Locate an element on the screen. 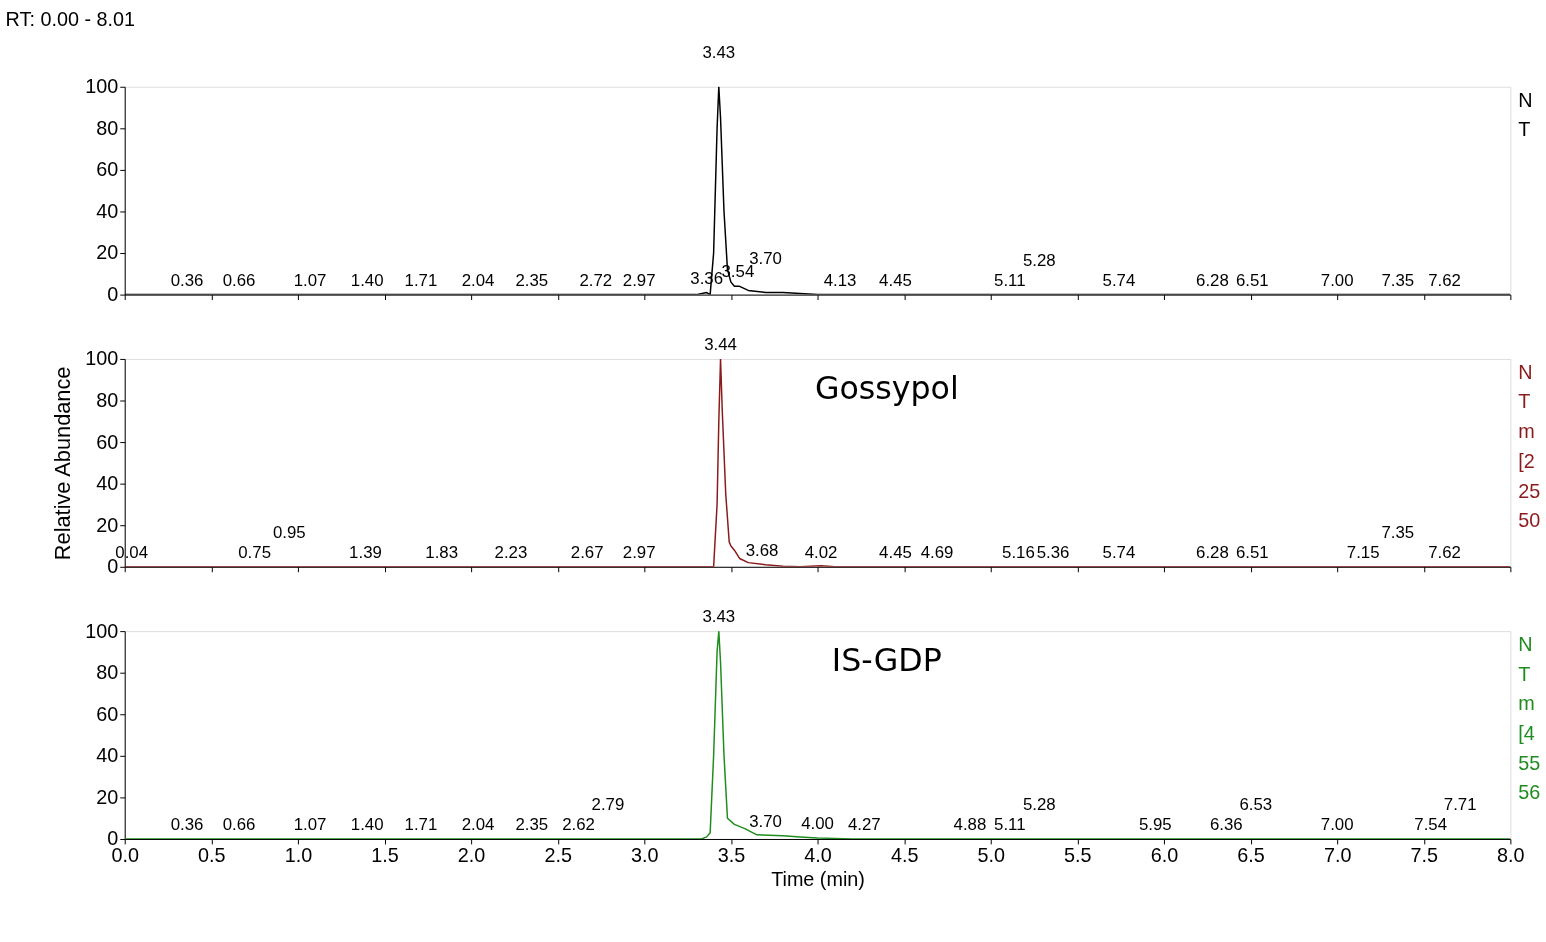  annotation: 5.95 is located at coordinates (1155, 825).